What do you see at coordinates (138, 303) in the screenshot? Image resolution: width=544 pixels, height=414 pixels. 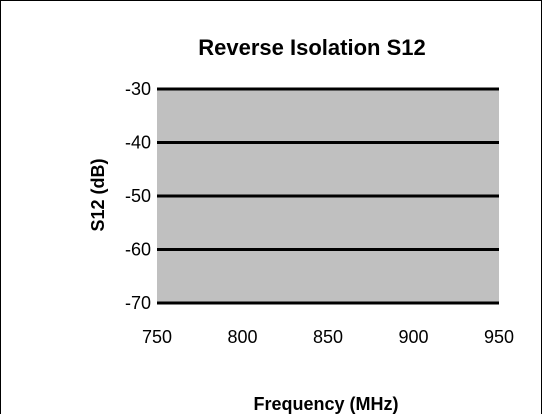 I see `y-tick-label: -70` at bounding box center [138, 303].